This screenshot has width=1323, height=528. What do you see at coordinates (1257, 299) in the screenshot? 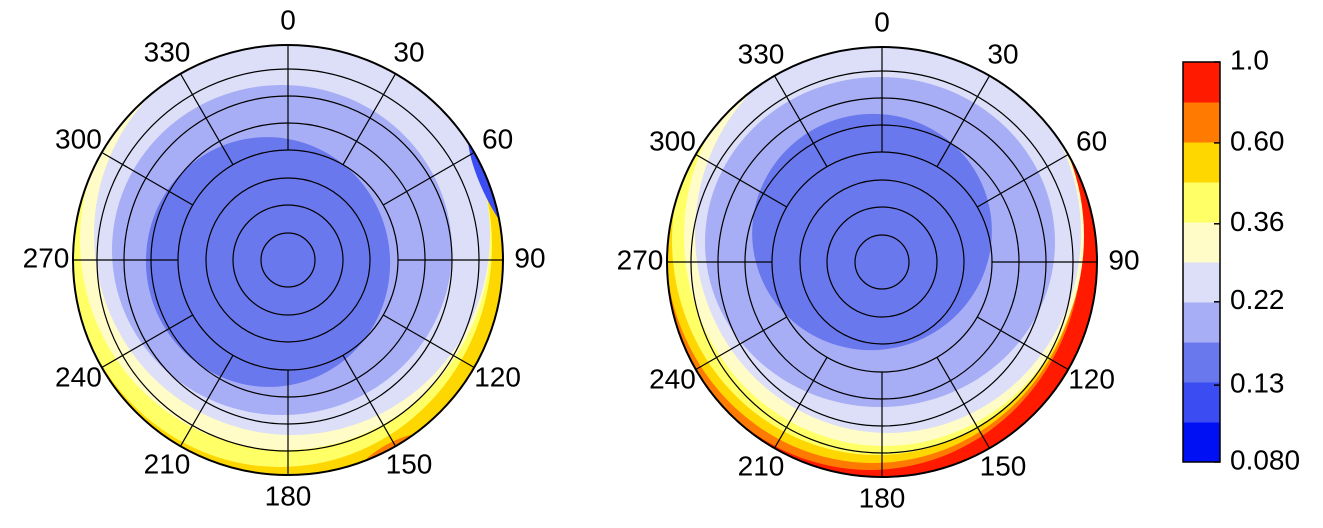
I see `colorbar-tick-label: 0.22` at bounding box center [1257, 299].